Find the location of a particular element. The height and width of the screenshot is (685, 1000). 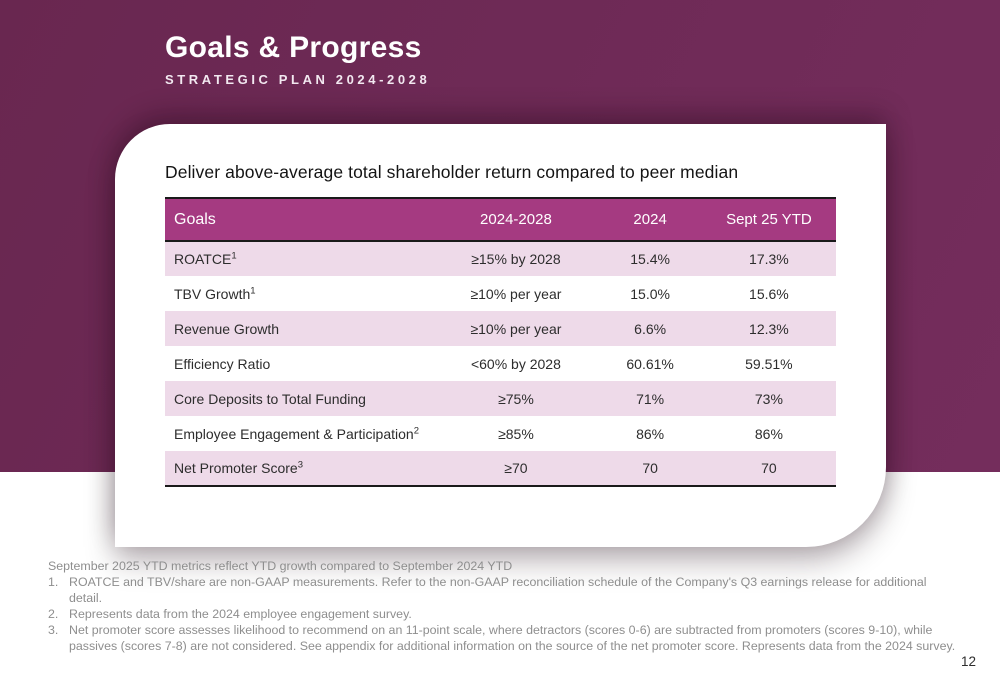

goal-cell: Employee Engagement & Participation2 is located at coordinates (299, 433).